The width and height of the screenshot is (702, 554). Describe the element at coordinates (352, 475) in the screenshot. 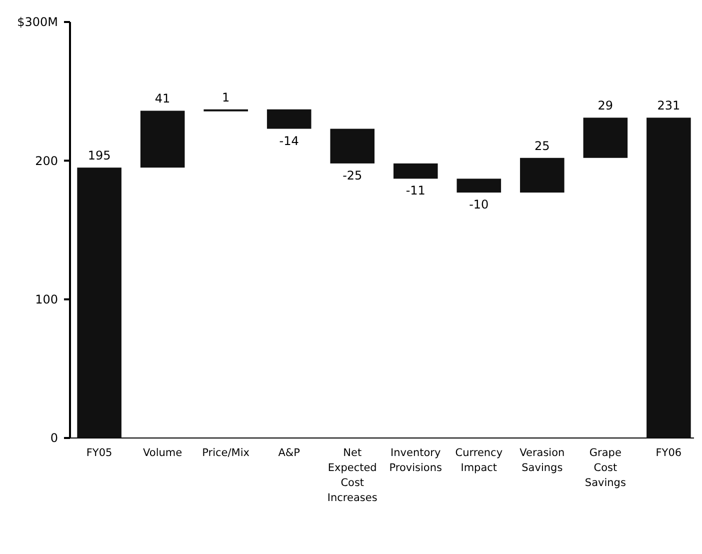

I see `x-tick-label: Net Expected Cost Increases` at that location.